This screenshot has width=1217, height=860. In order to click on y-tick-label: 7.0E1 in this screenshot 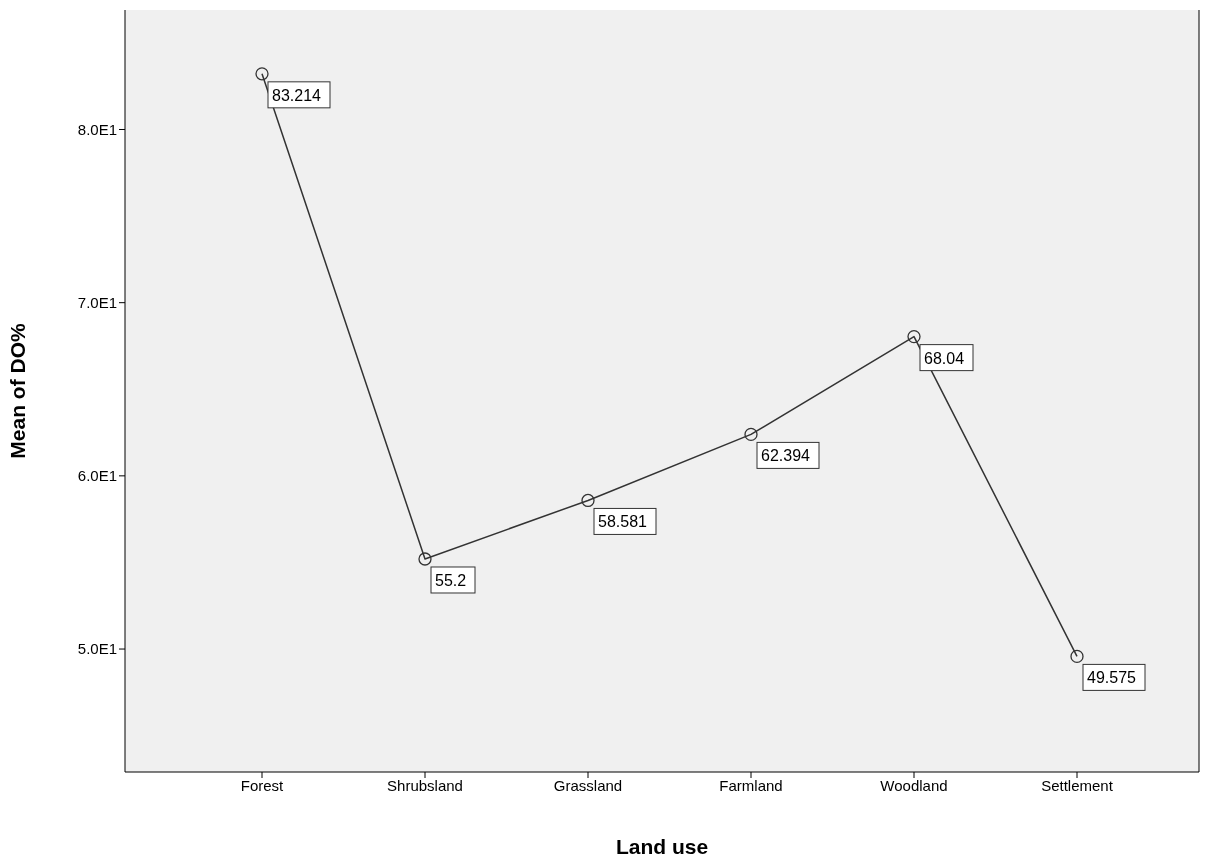, I will do `click(97, 302)`.